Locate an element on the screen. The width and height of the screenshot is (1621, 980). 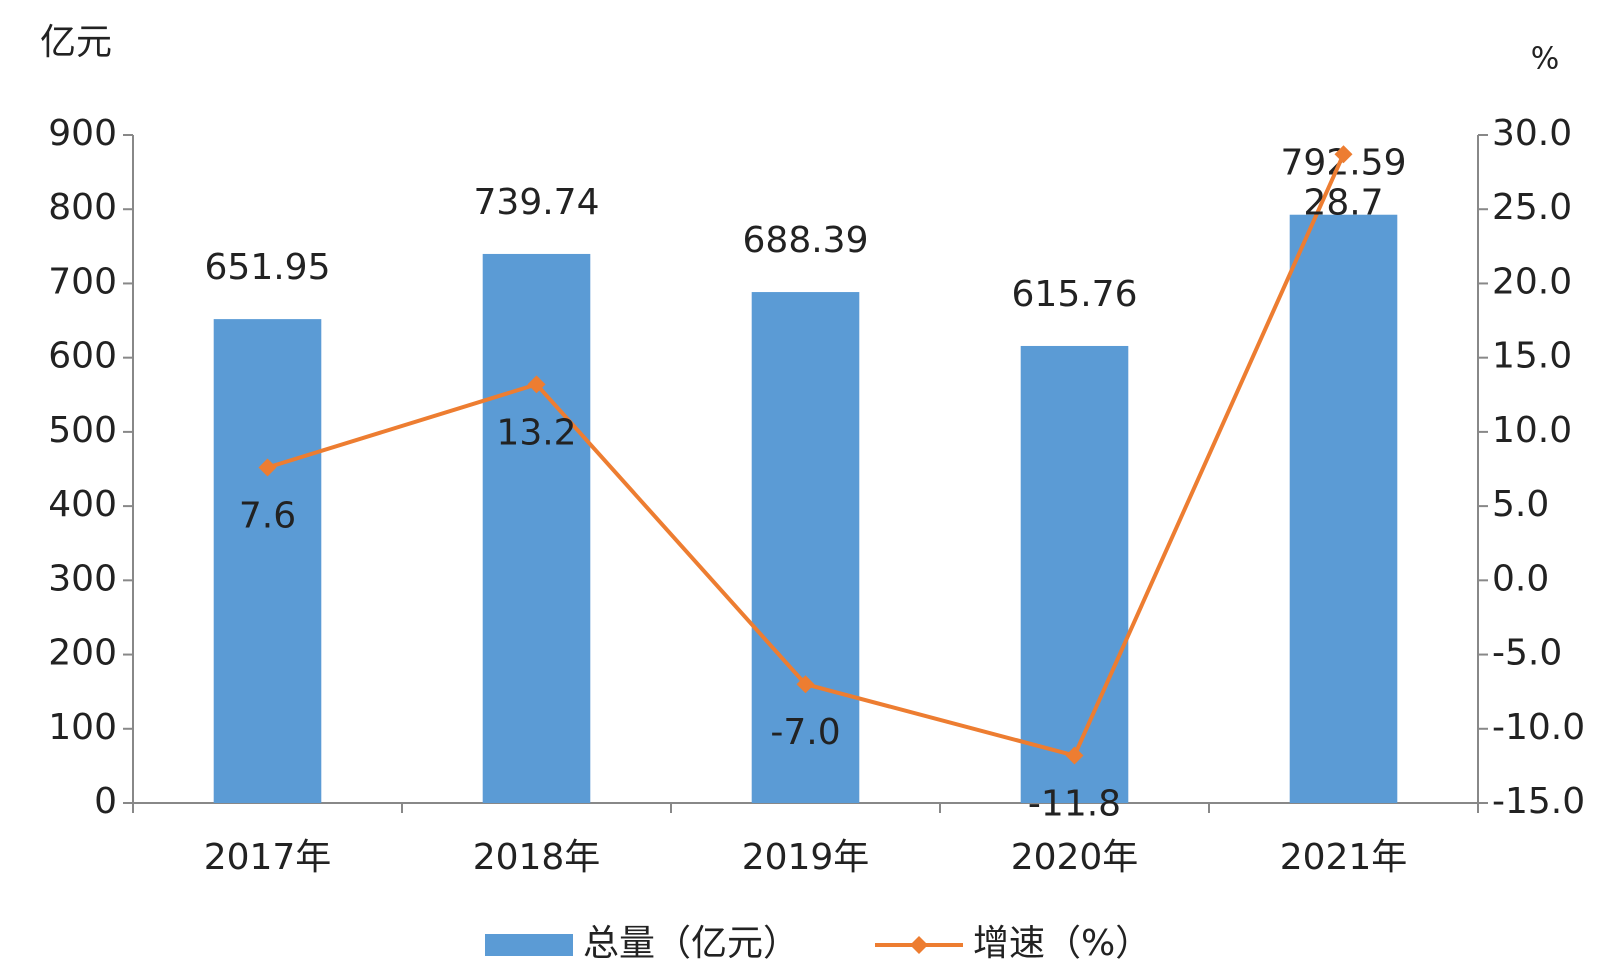
bar-value-label: 651.95 is located at coordinates (268, 267).